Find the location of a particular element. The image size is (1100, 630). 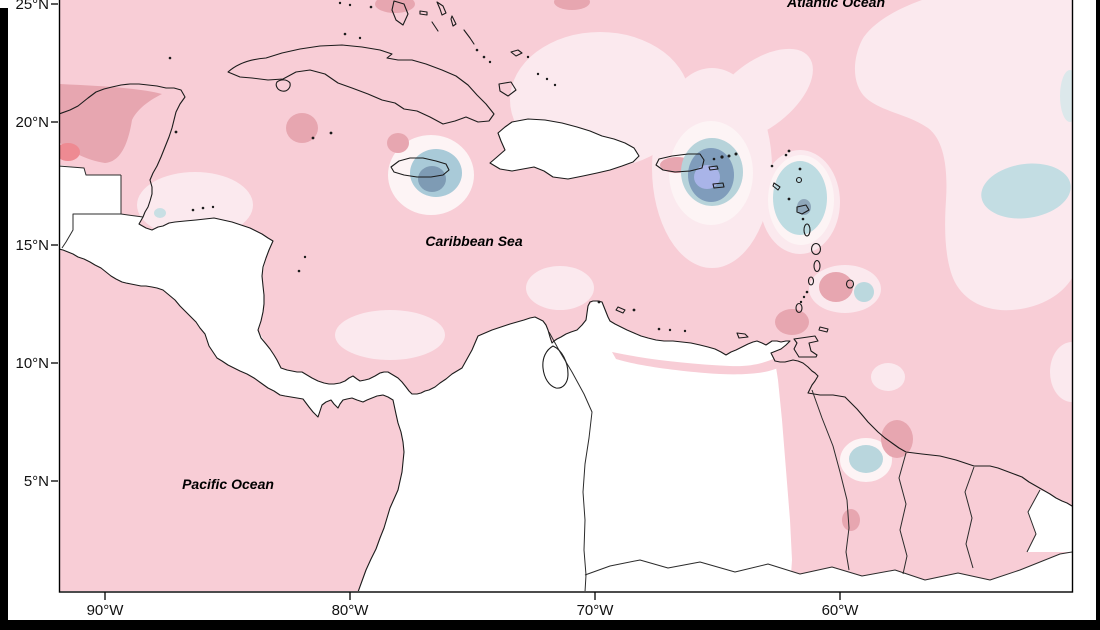

lat-tick-15n: 15°N is located at coordinates (32, 245).